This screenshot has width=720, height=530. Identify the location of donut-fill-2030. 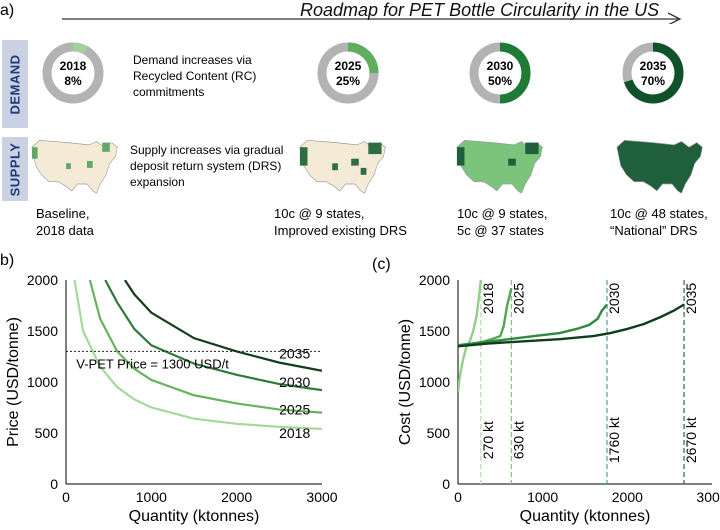
(515, 73).